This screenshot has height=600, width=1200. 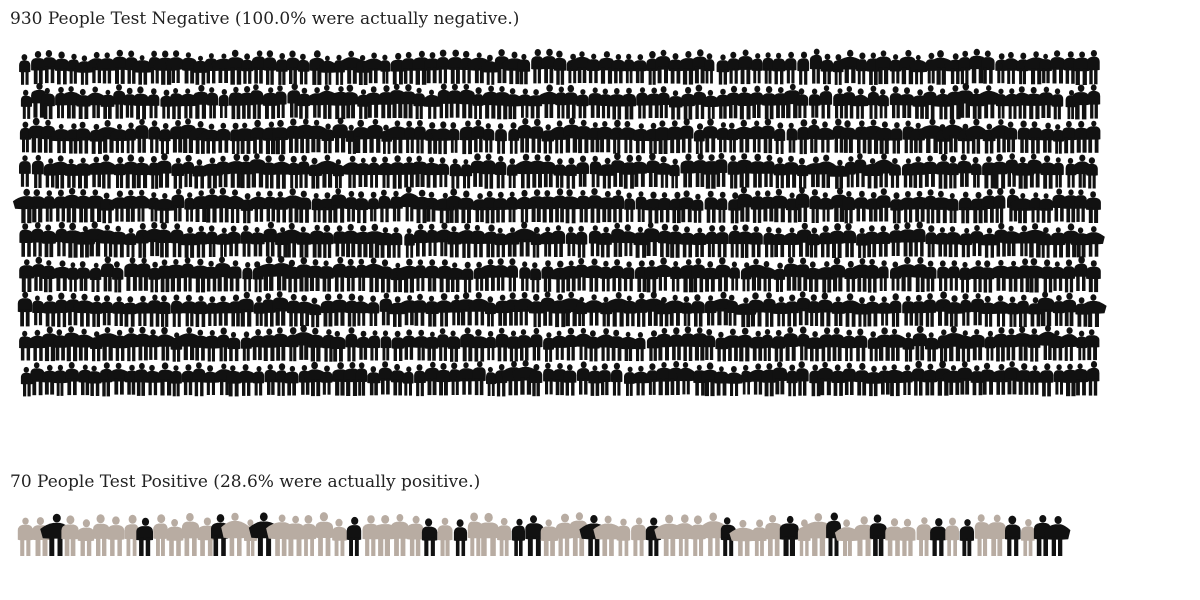 What do you see at coordinates (544, 534) in the screenshot?
I see `positive-people-row` at bounding box center [544, 534].